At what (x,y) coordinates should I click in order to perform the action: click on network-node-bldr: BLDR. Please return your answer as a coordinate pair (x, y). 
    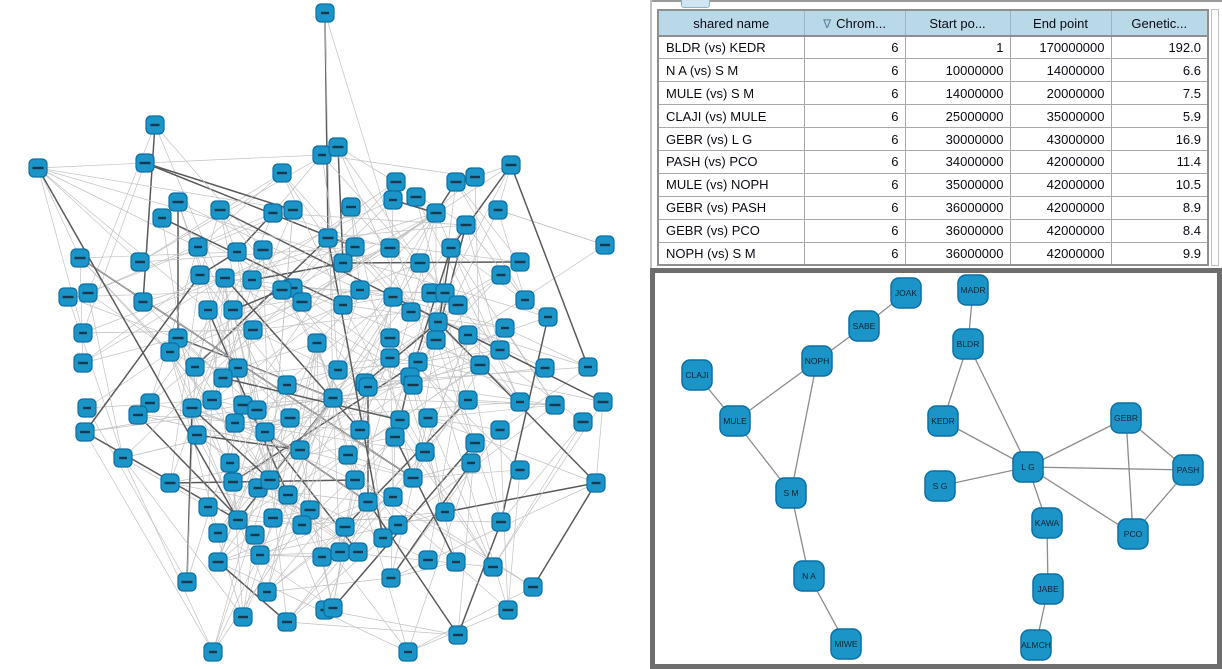
    Looking at the image, I should click on (968, 344).